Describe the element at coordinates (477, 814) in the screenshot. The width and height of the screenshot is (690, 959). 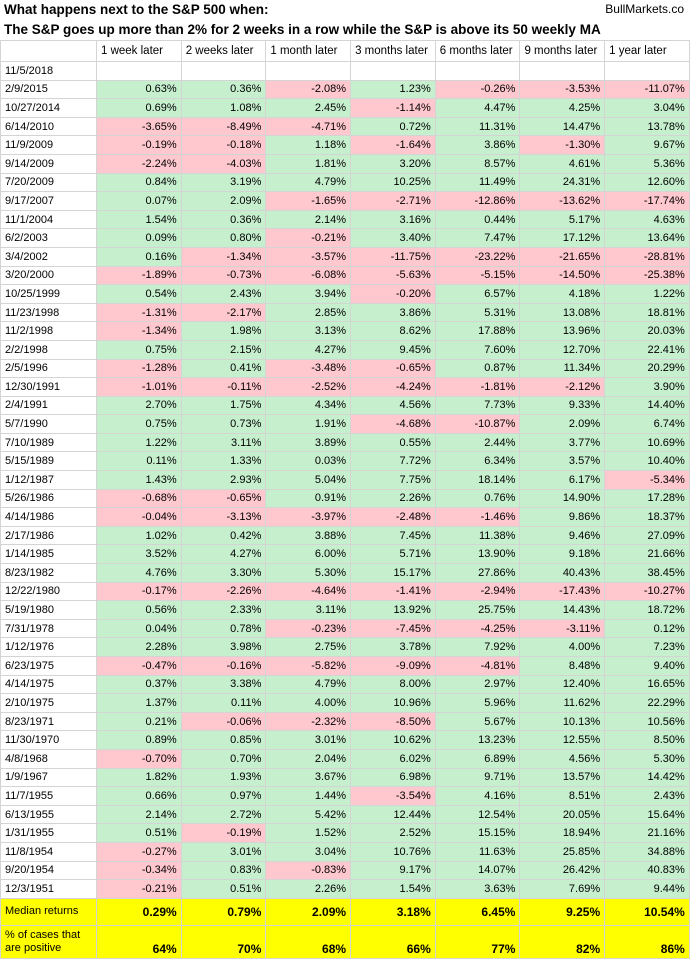
I see `return-cell: 12.54%` at that location.